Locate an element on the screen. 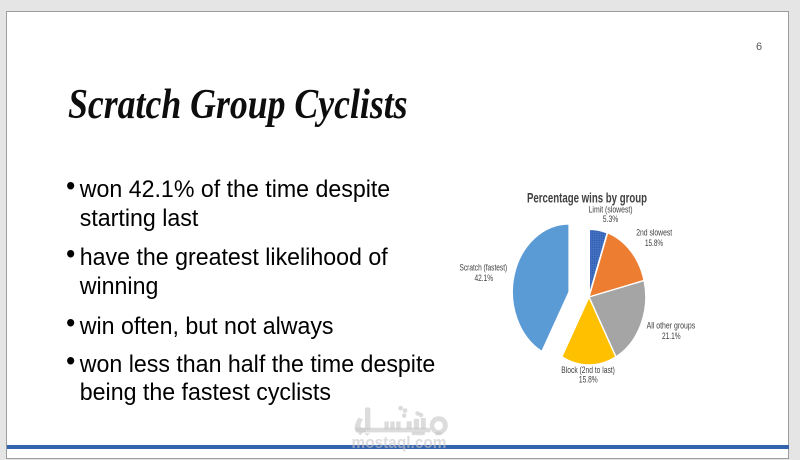  svg-text: 42.1% is located at coordinates (484, 278).